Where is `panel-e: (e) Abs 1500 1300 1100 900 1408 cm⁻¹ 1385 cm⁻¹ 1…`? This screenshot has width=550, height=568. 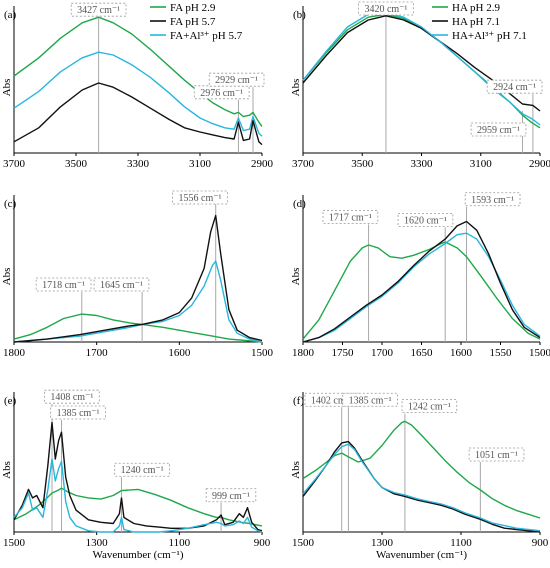 panel-e: (e) Abs 1500 1300 1100 900 1408 cm⁻¹ 1385 cm⁻¹ 1… is located at coordinates (136, 475).